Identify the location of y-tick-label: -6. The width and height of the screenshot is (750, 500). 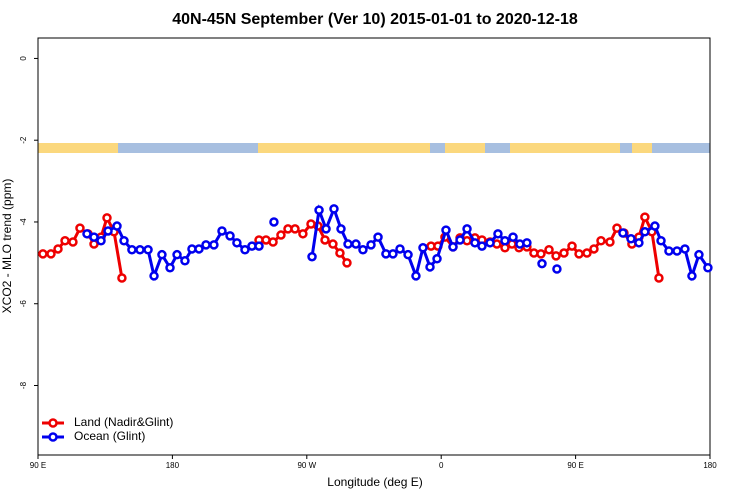
(23, 304).